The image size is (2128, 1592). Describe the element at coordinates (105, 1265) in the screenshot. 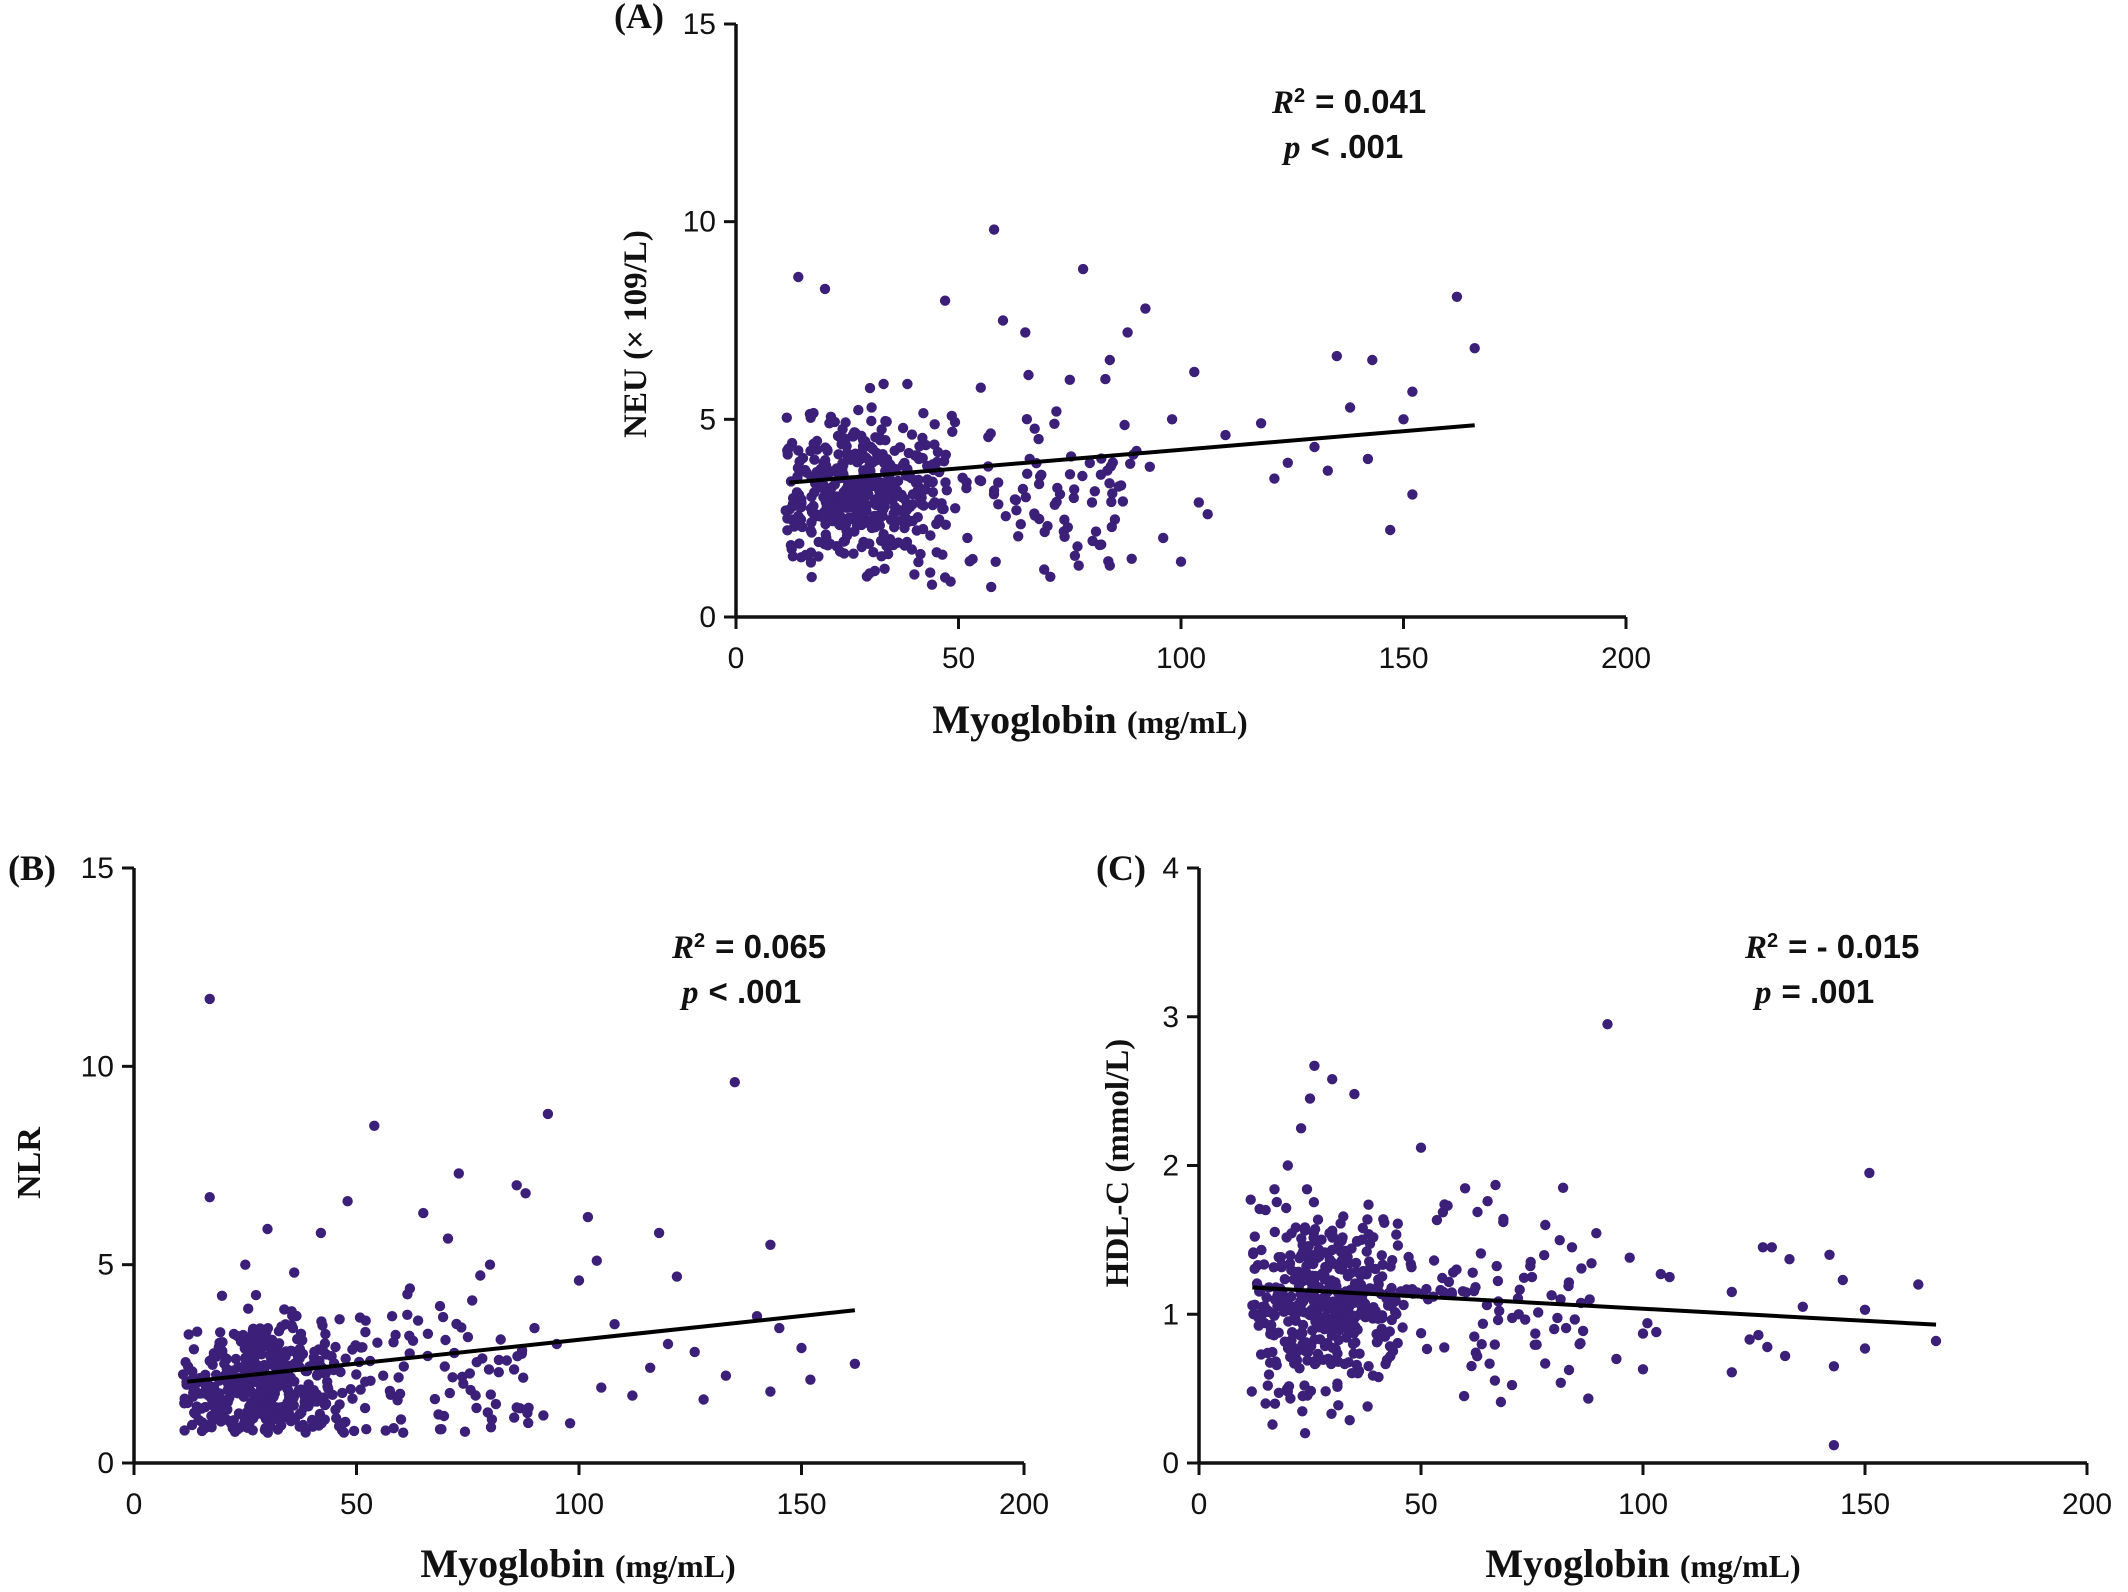

I see `panel-b-y-tick-label: 5` at that location.